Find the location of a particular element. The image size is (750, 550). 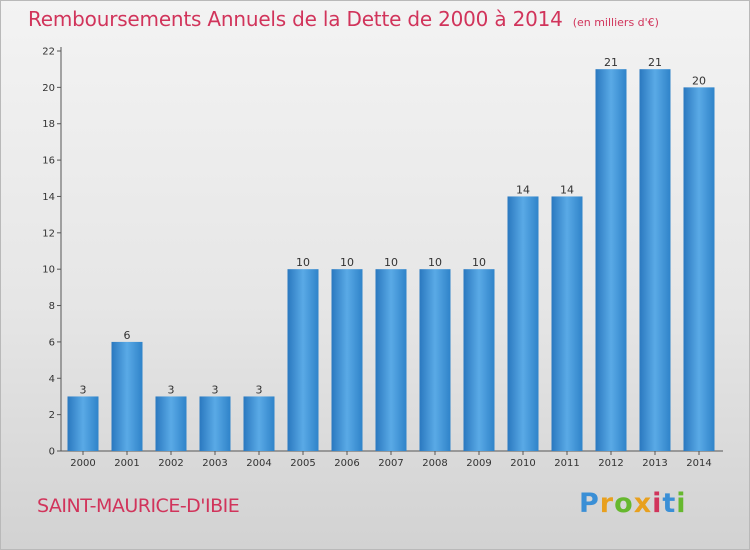

bar-2012 is located at coordinates (611, 260).